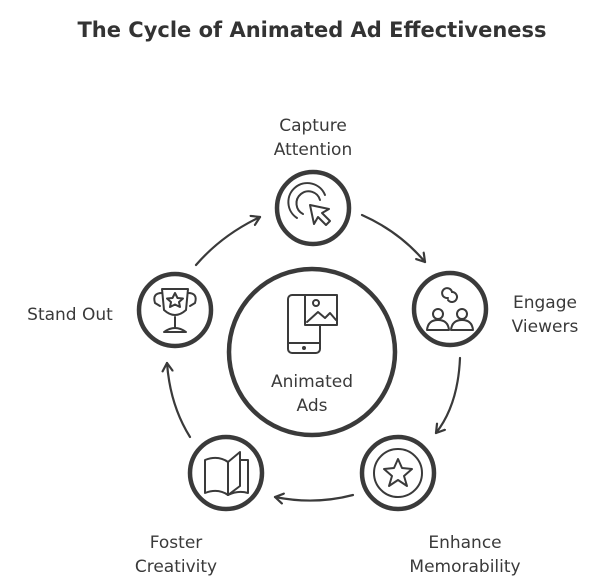  I want to click on node-capture-attention, so click(313, 208).